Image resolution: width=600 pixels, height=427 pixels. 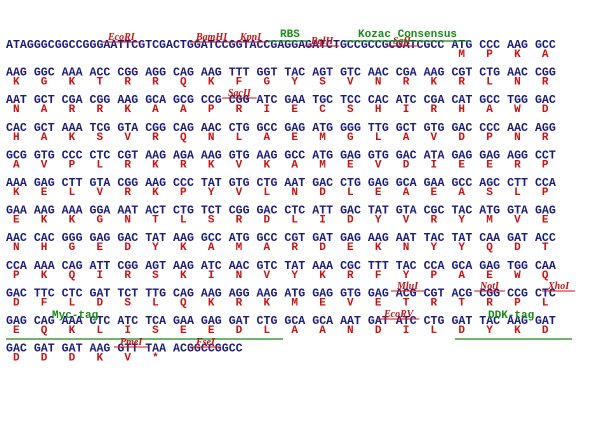 I want to click on amino-acid: M, so click(x=461, y=55).